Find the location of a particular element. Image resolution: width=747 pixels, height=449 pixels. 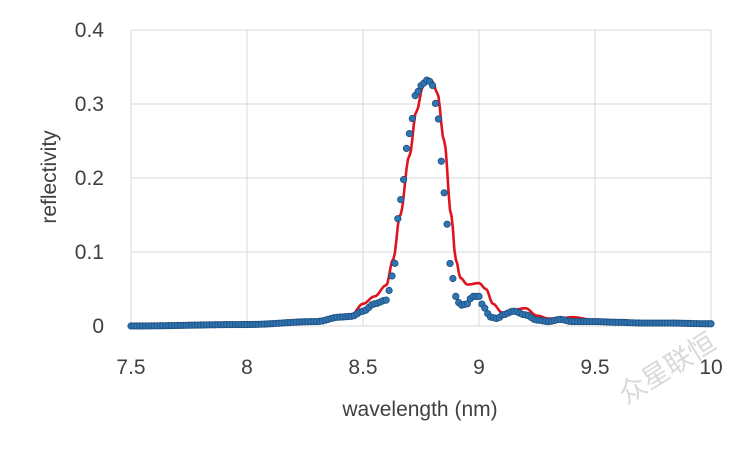

y-tick-label: 0.1 is located at coordinates (89, 252).